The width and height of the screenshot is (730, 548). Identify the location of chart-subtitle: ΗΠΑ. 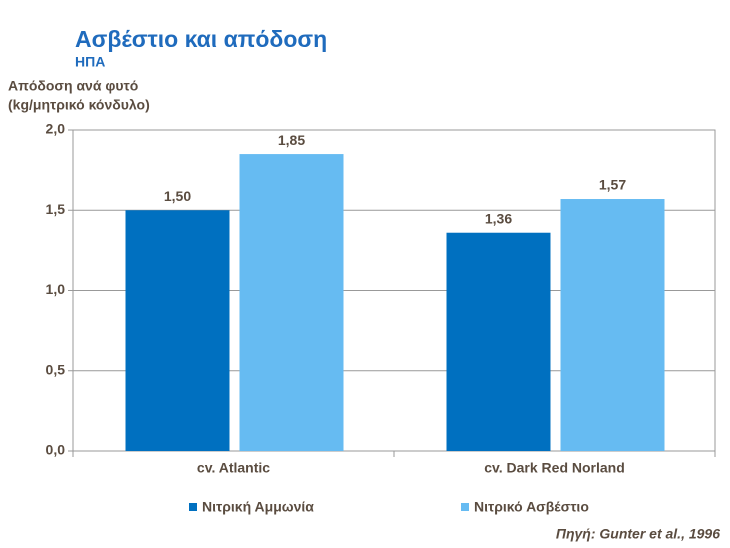
(90, 62).